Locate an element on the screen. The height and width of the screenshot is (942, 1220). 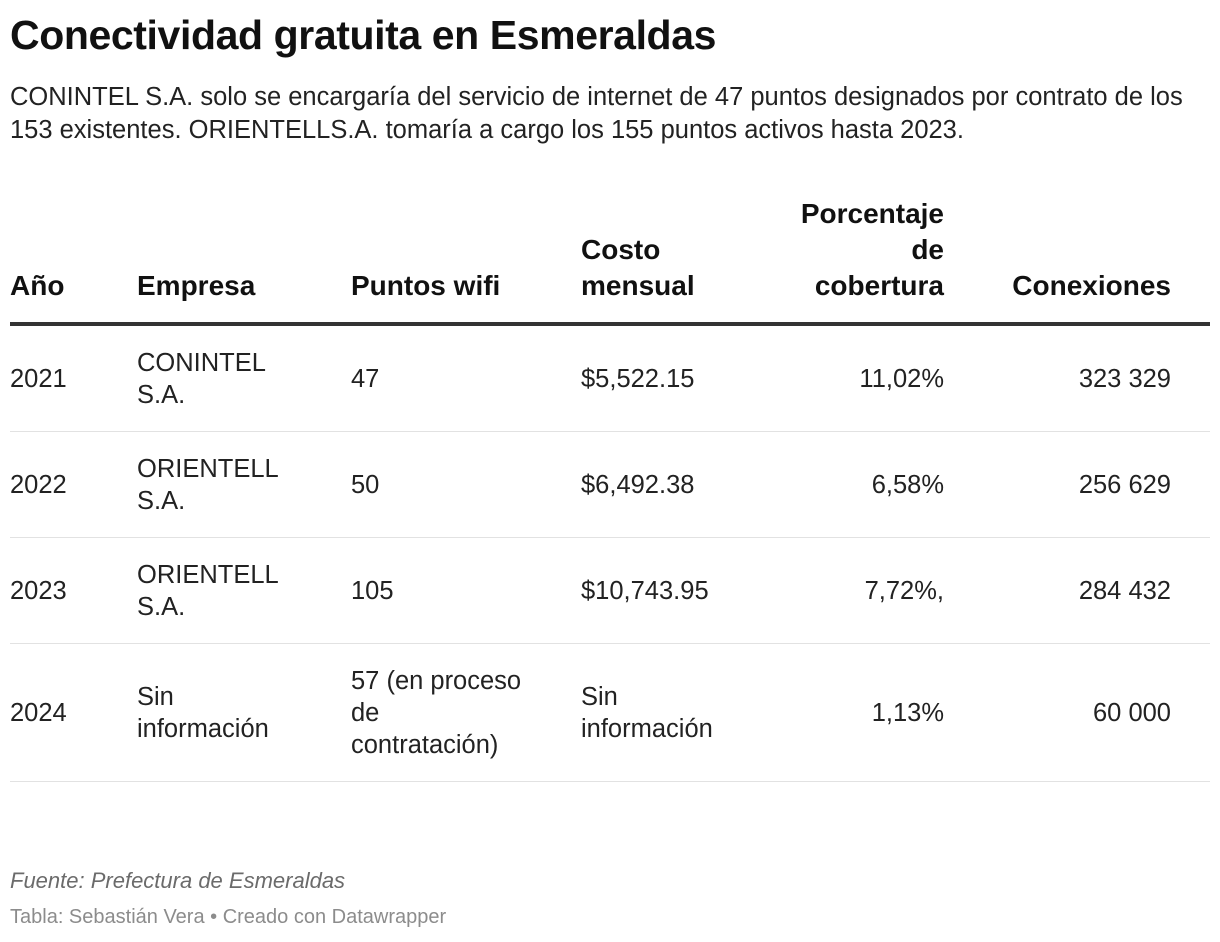
source-note: Fuente: Prefectura de Esmeraldas is located at coordinates (178, 880).